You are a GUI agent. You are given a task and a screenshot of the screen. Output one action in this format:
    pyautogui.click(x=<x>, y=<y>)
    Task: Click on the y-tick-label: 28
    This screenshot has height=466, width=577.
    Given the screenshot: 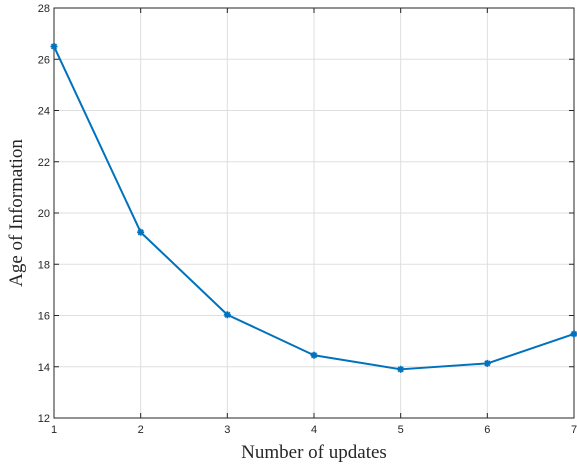 What is the action you would take?
    pyautogui.click(x=44, y=9)
    